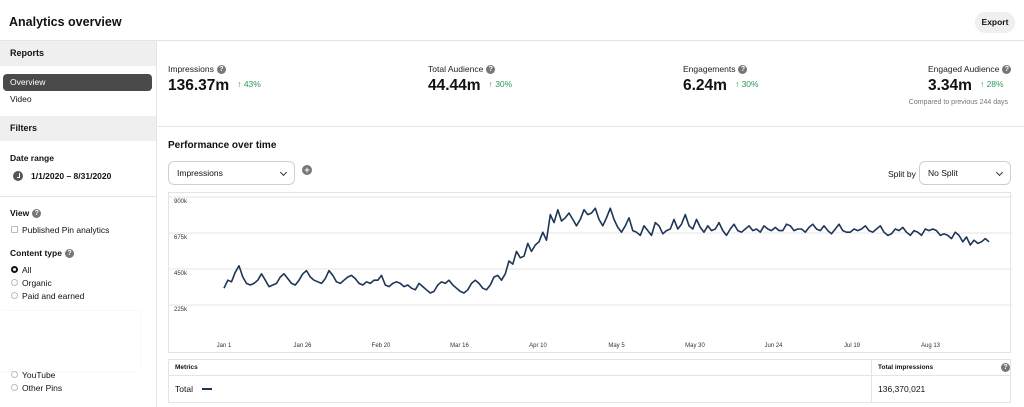 Image resolution: width=1024 pixels, height=407 pixels. Describe the element at coordinates (71, 176) in the screenshot. I see `date-range-value: 1/1/2020 – 8/31/2020` at that location.